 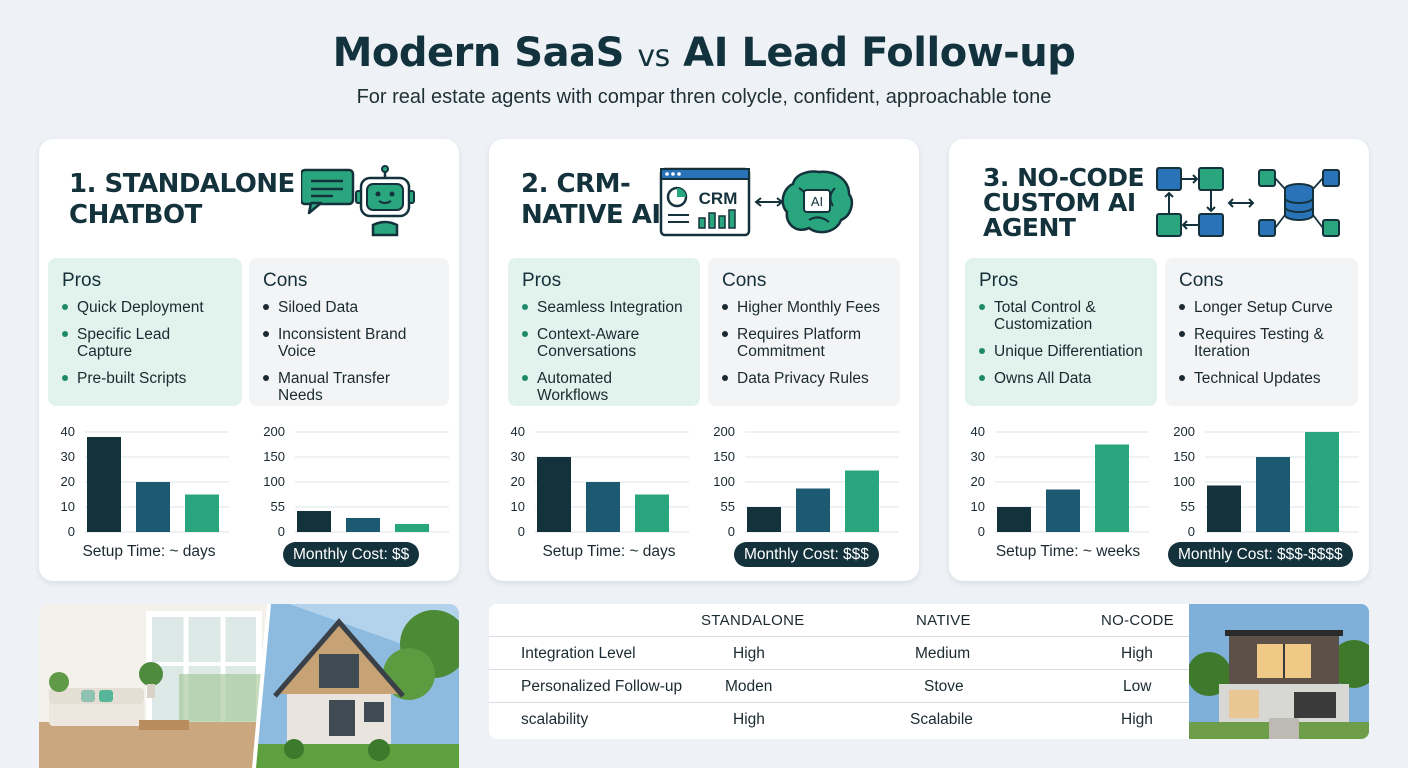 What do you see at coordinates (941, 719) in the screenshot?
I see `table-cell: Scalabile` at bounding box center [941, 719].